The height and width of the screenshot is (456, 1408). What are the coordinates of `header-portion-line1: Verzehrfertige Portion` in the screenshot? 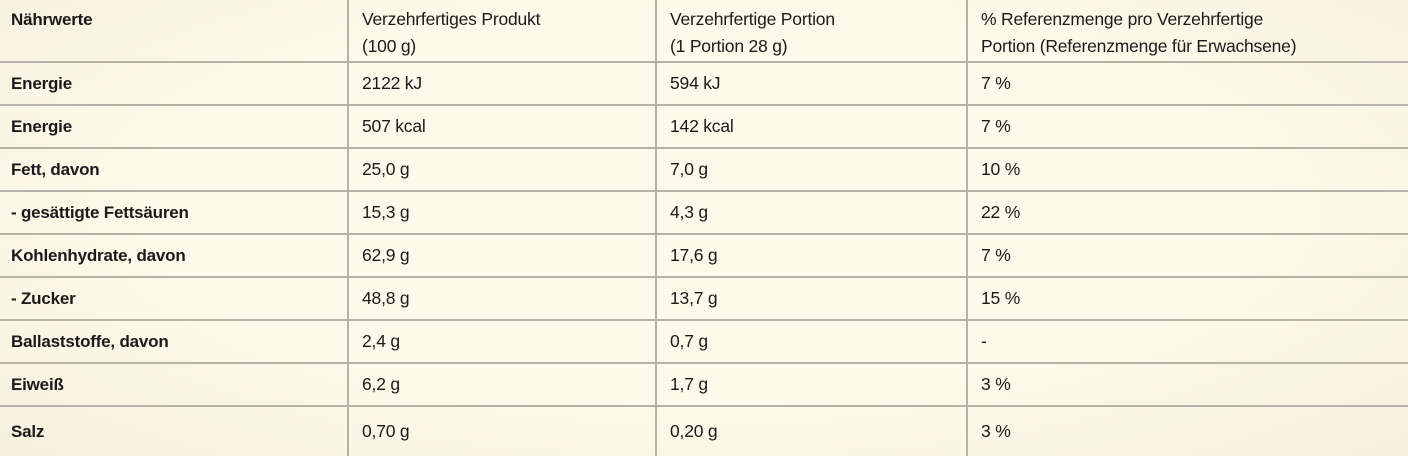 It's located at (752, 19).